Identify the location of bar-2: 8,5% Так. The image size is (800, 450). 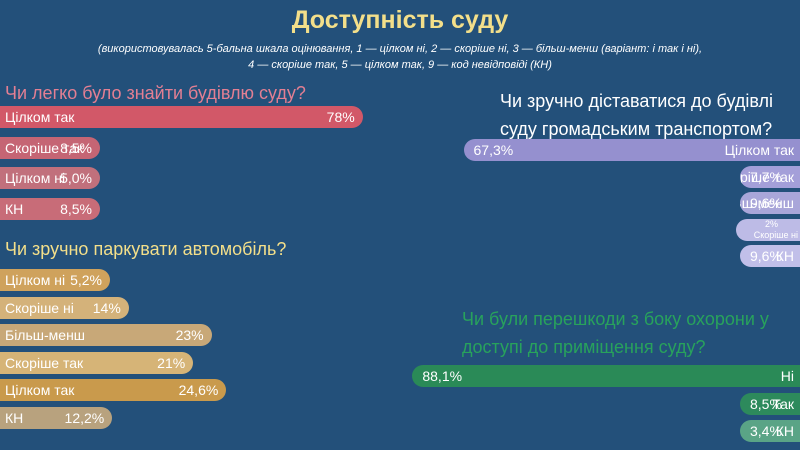
(770, 403).